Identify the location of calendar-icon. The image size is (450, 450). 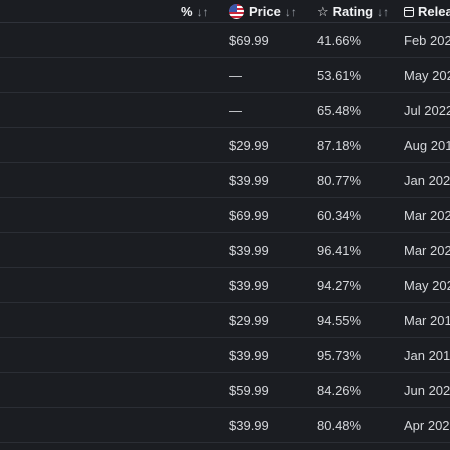
(409, 11).